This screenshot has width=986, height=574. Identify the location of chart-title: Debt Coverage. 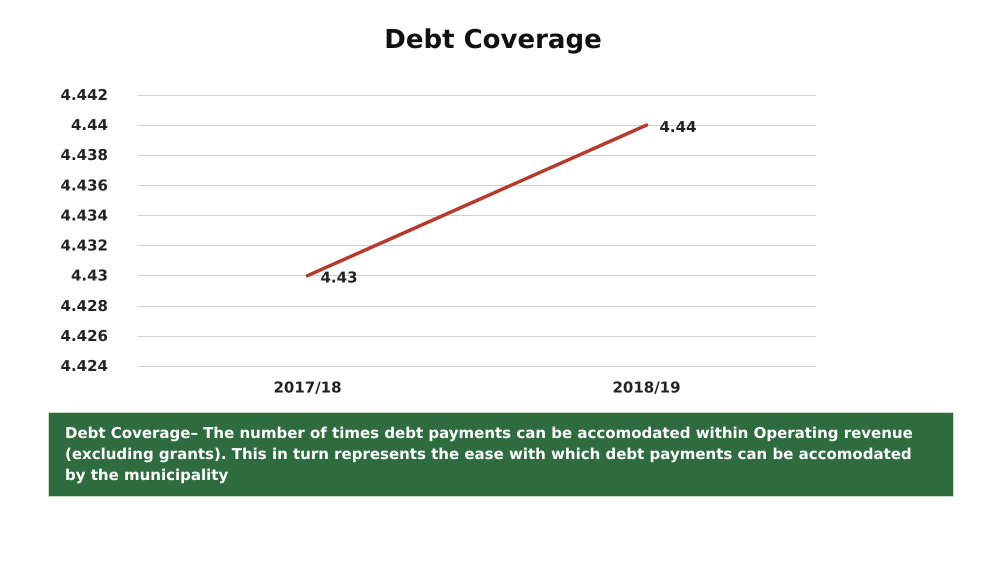
(493, 40).